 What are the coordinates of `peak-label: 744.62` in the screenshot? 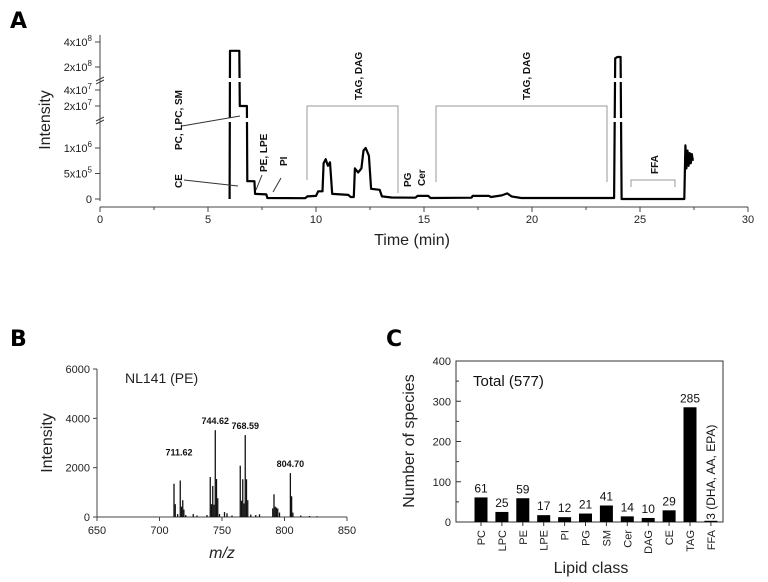 It's located at (216, 421).